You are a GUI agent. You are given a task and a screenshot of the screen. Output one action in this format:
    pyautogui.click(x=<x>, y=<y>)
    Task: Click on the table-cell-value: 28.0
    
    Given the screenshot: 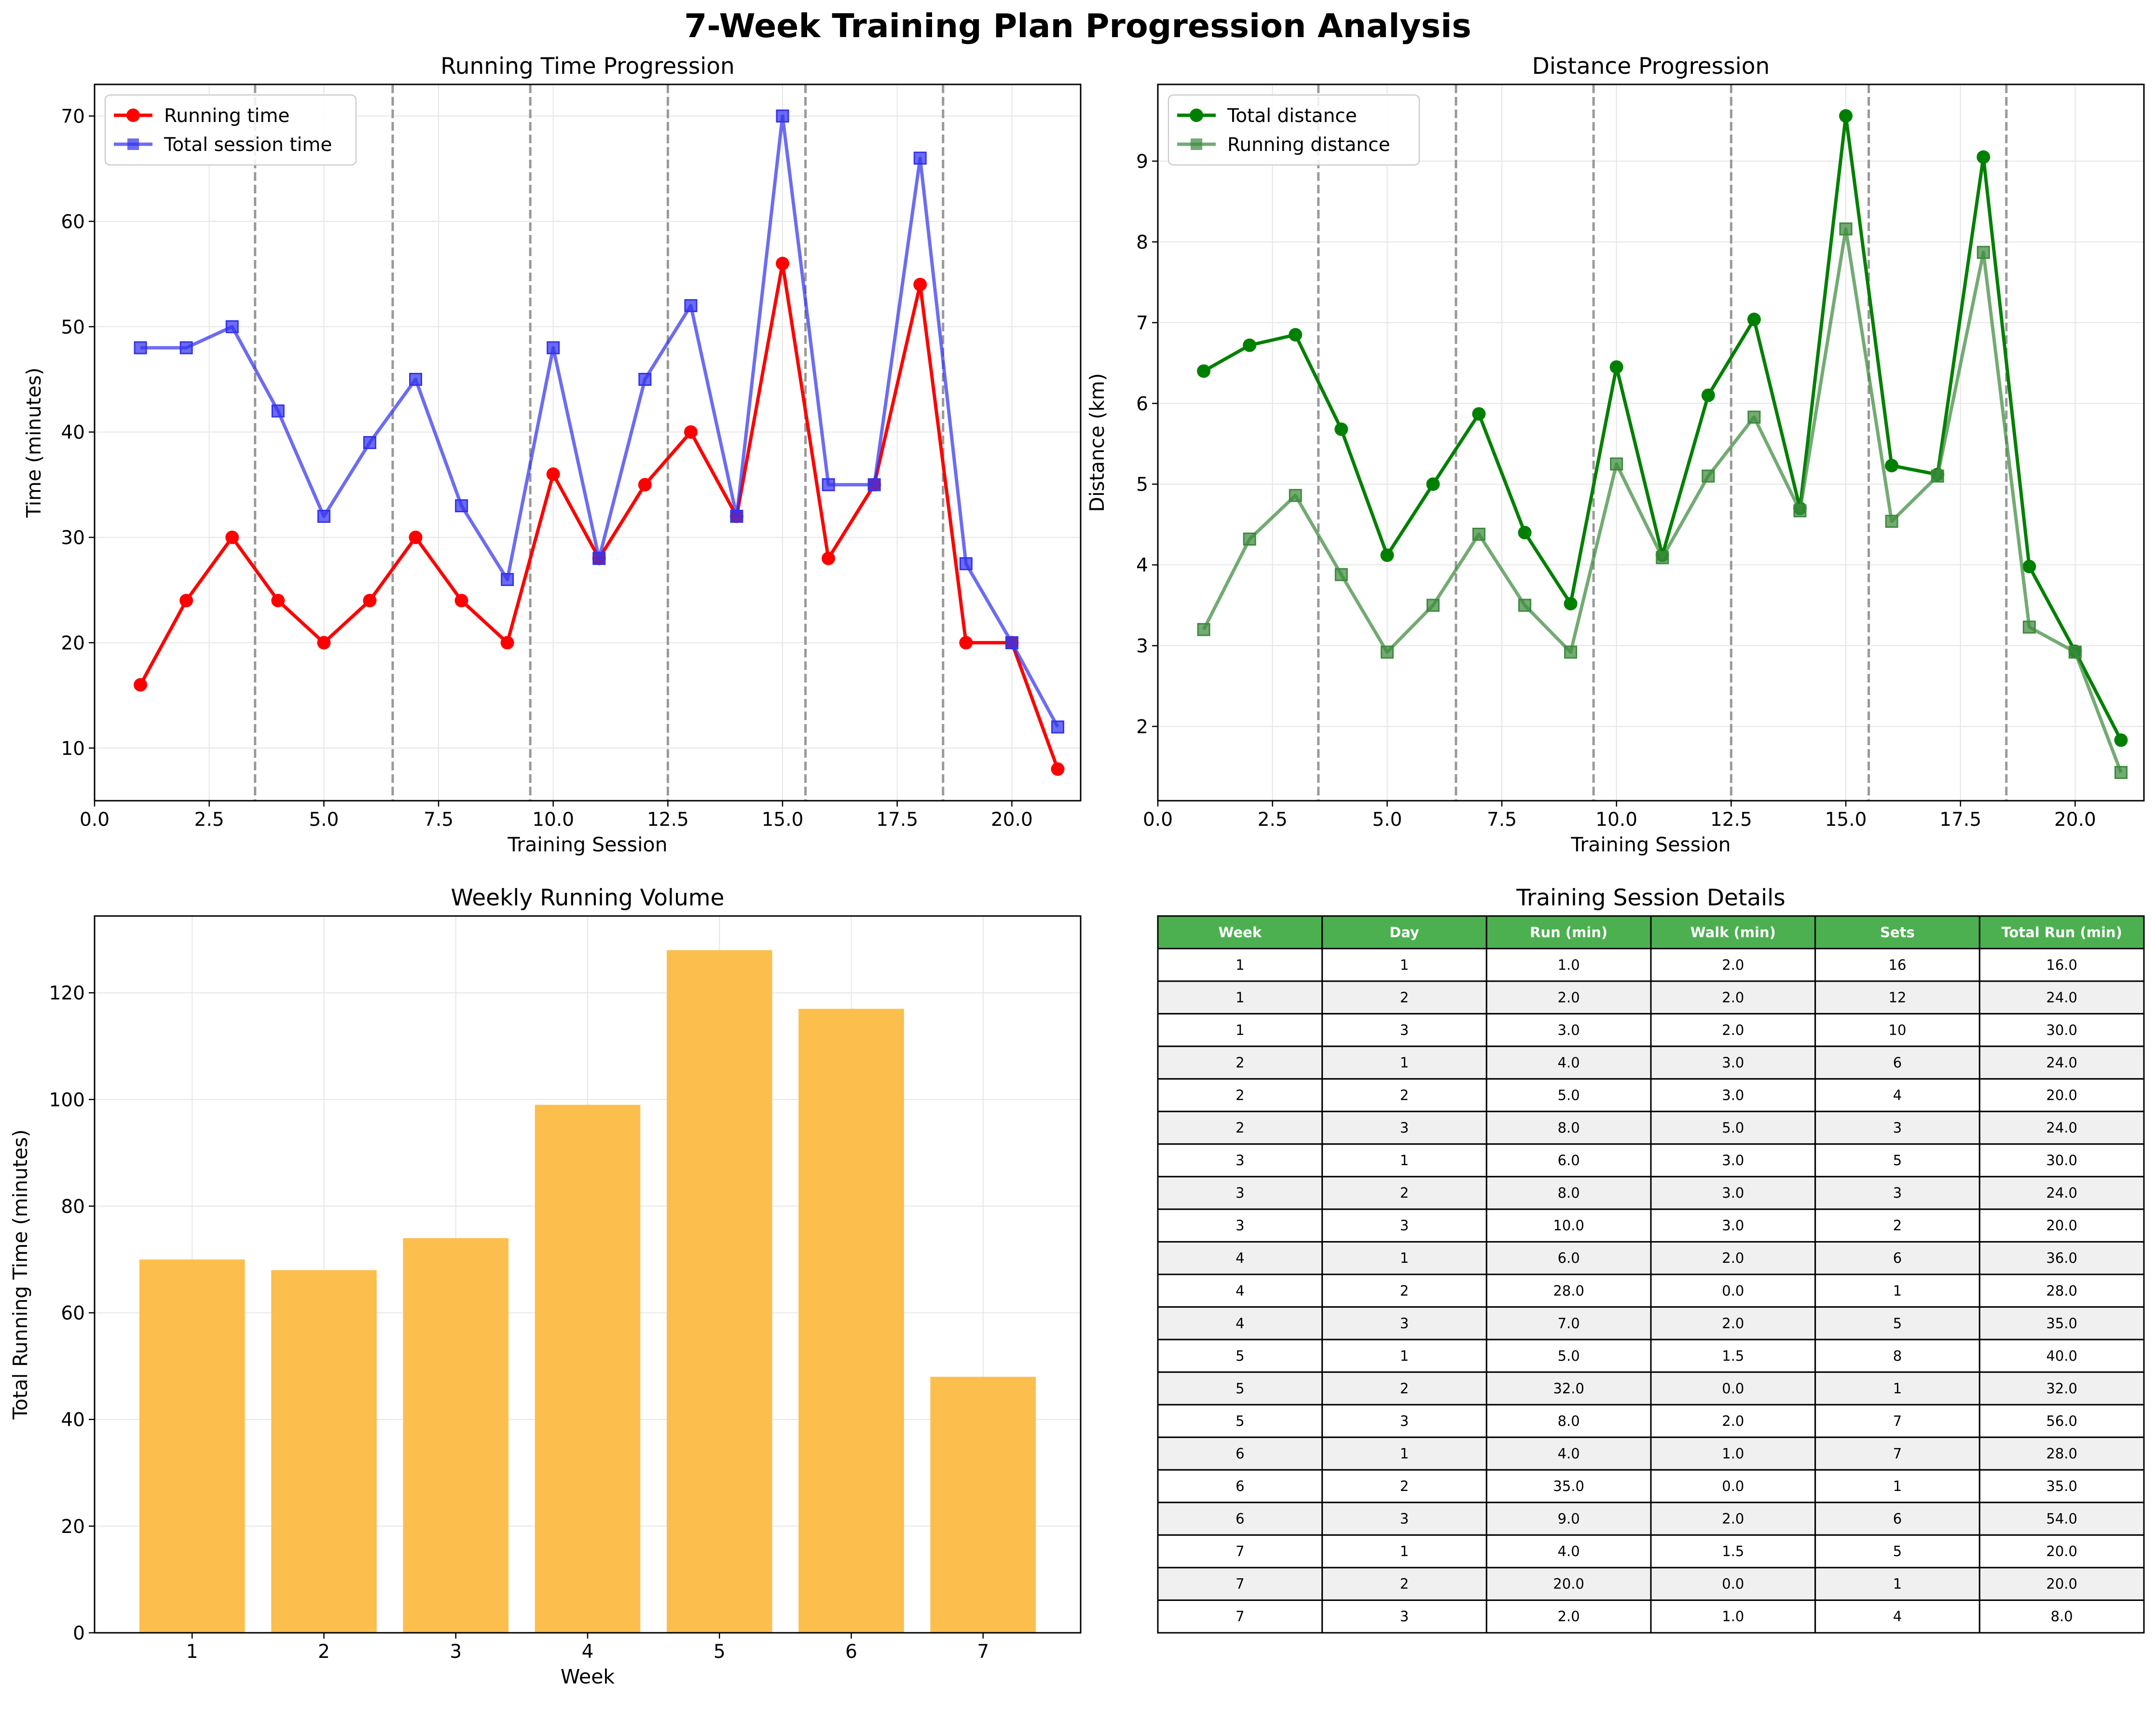 What is the action you would take?
    pyautogui.click(x=2062, y=1291)
    